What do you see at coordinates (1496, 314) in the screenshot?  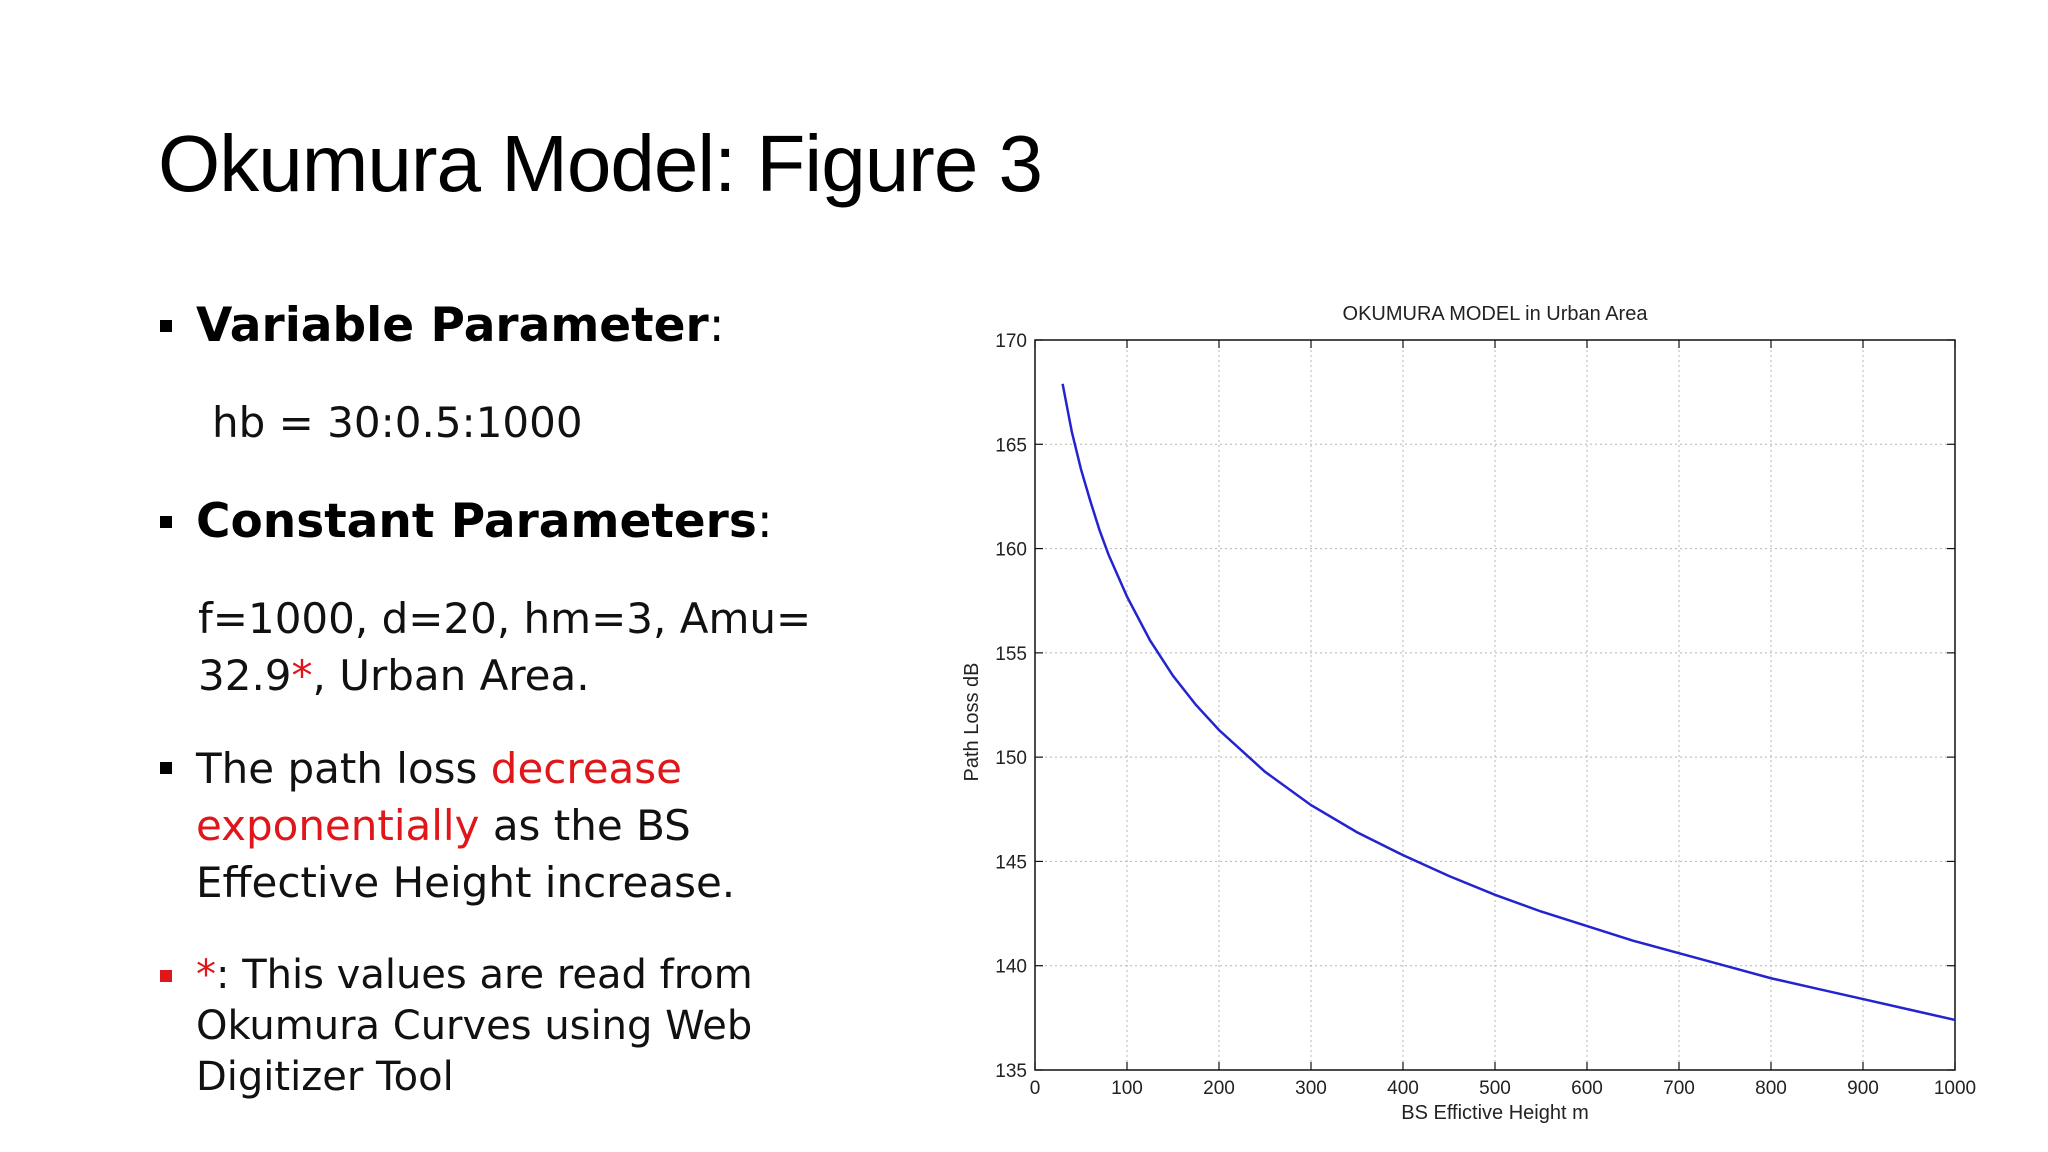 I see `chart-title: OKUMURA MODEL in Urban Area` at bounding box center [1496, 314].